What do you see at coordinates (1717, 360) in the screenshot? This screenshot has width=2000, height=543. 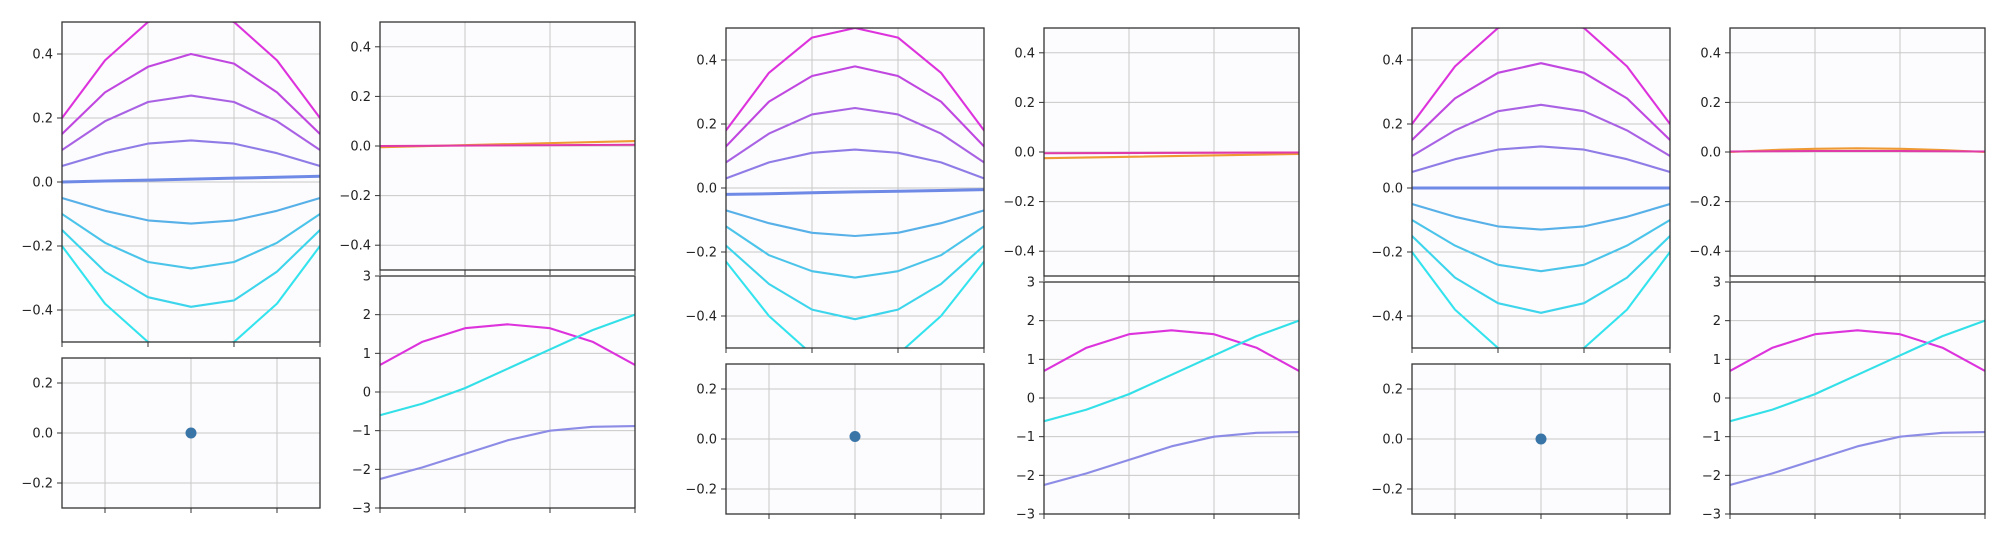 I see `y-tick-label: 1` at bounding box center [1717, 360].